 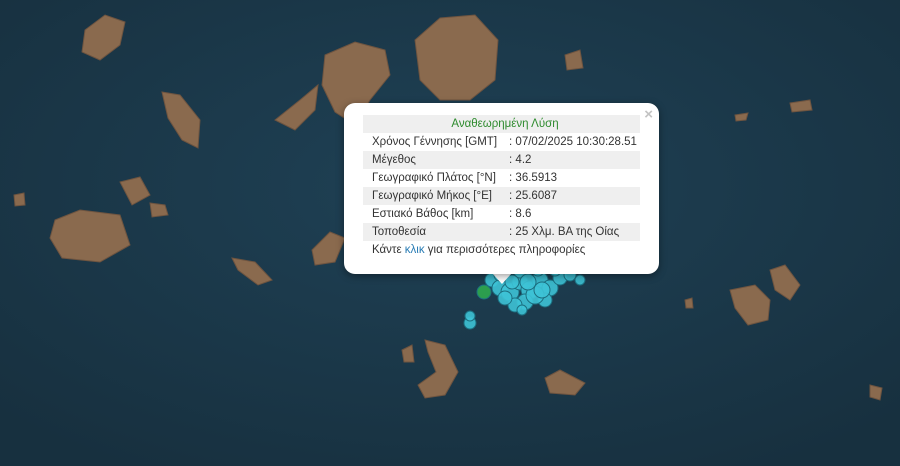 I want to click on island-ios, so click(x=328, y=248).